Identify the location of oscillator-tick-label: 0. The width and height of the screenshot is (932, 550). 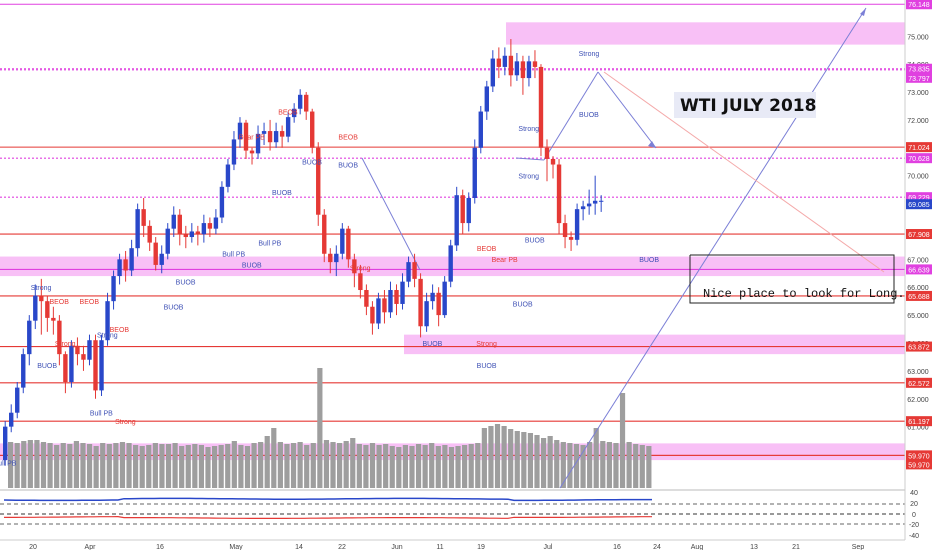
(914, 515).